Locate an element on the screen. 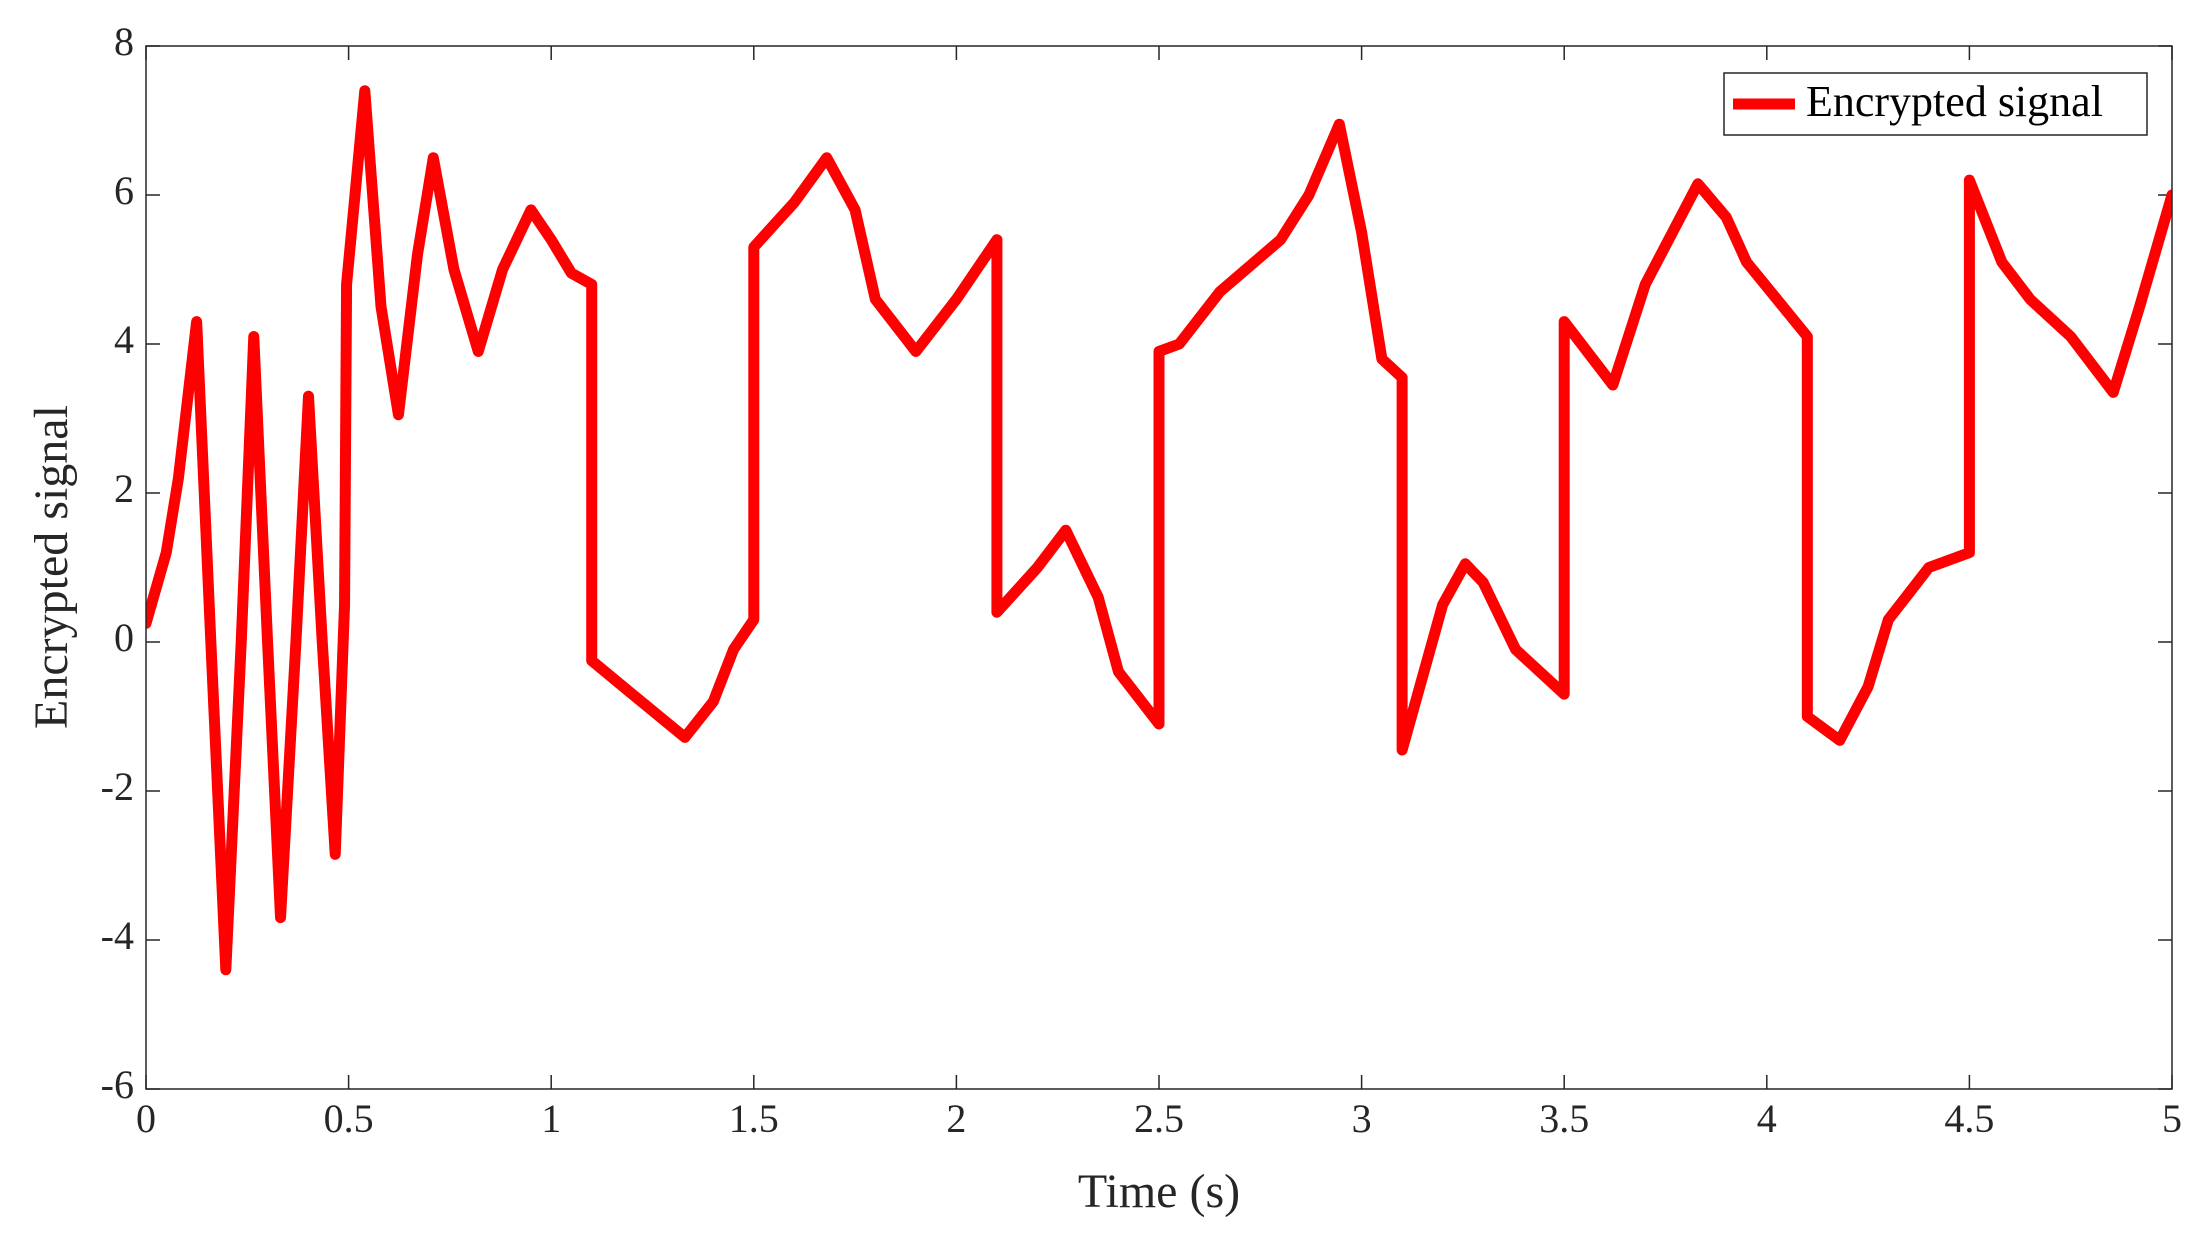  y-tick-label: 2 is located at coordinates (124, 488).